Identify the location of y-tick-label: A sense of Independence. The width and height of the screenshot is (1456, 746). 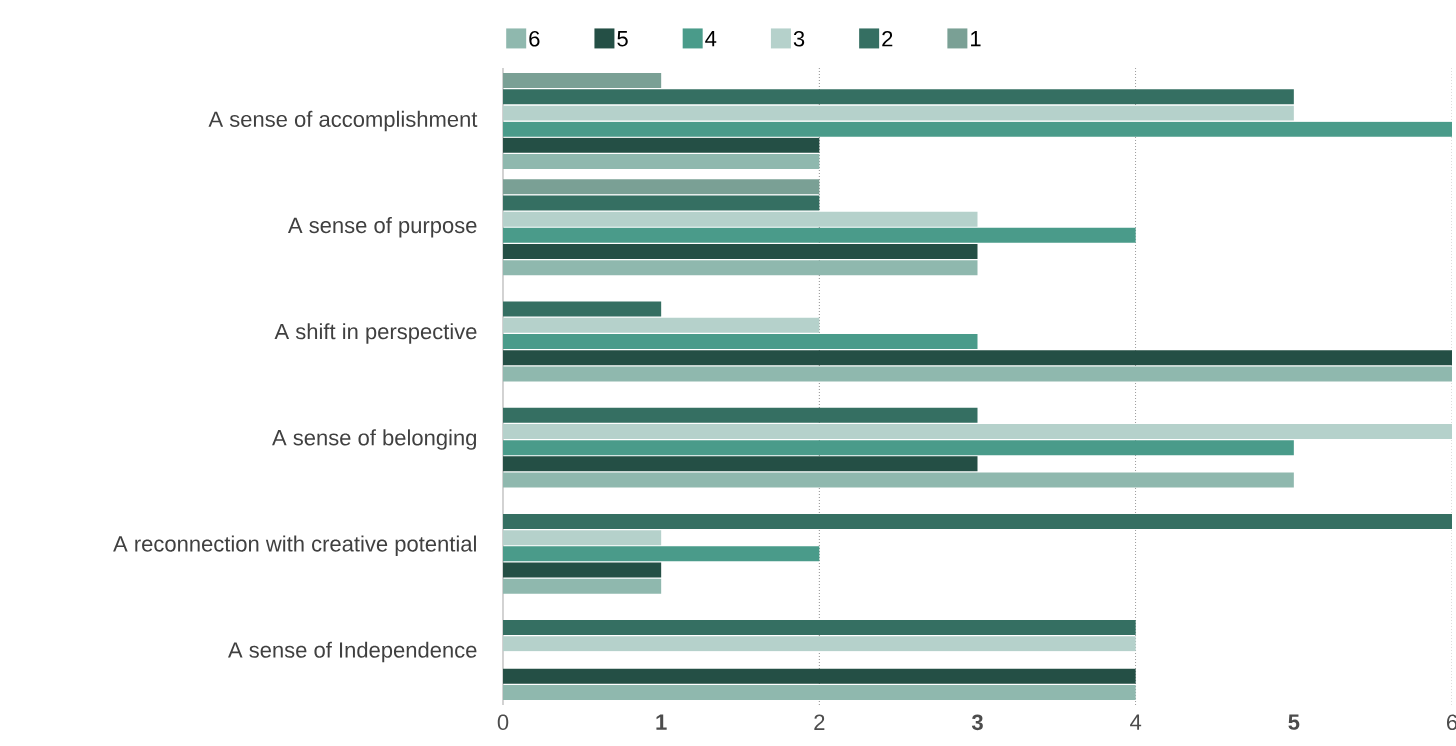
(352, 652).